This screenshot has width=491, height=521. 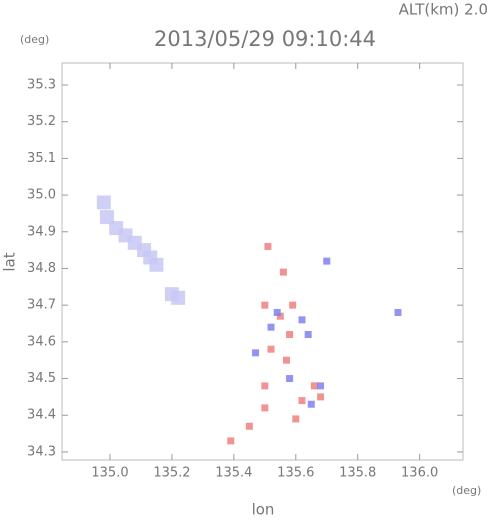 What do you see at coordinates (171, 473) in the screenshot?
I see `x-tick-label: 135.2` at bounding box center [171, 473].